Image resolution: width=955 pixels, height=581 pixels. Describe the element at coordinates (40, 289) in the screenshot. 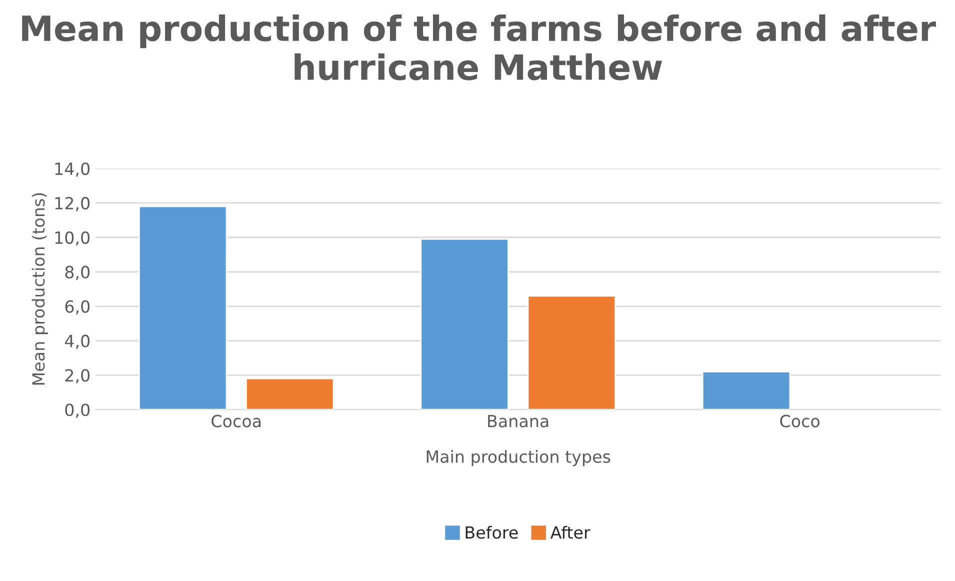

I see `y-axis-title: Mean production (tons)` at that location.